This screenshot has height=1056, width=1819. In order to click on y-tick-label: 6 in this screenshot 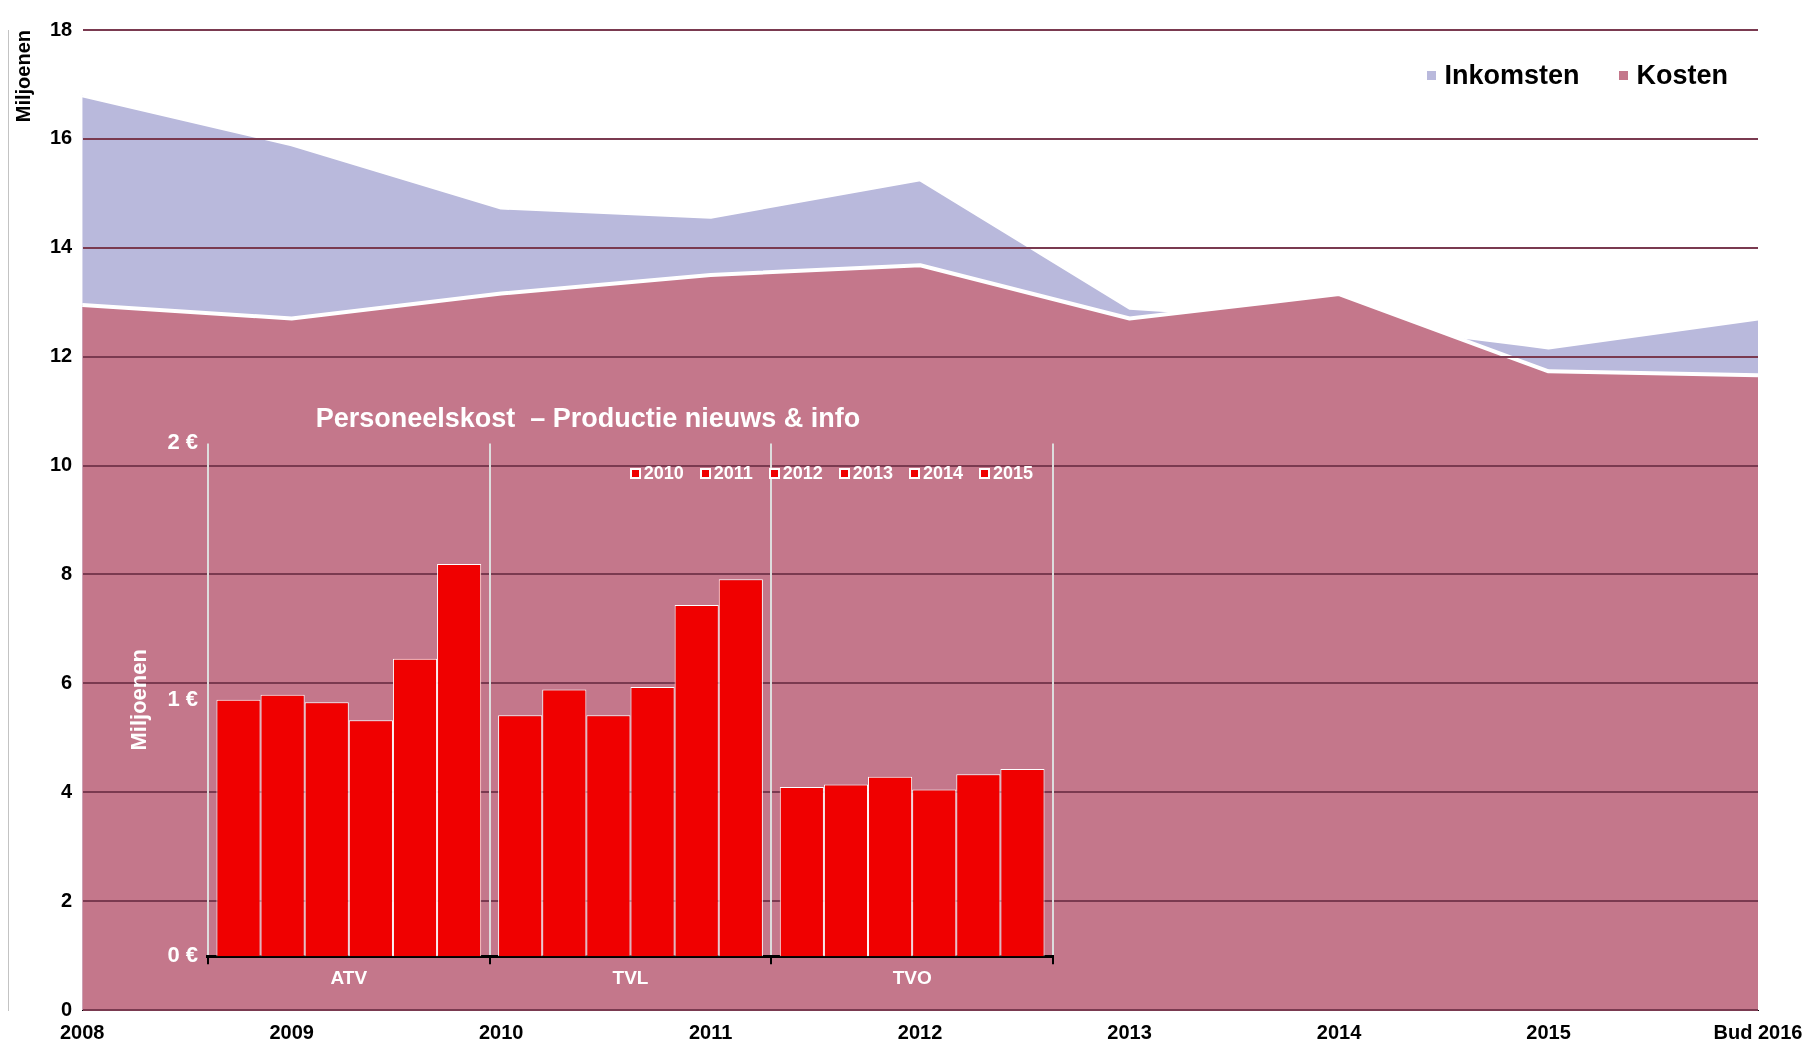, I will do `click(67, 681)`.